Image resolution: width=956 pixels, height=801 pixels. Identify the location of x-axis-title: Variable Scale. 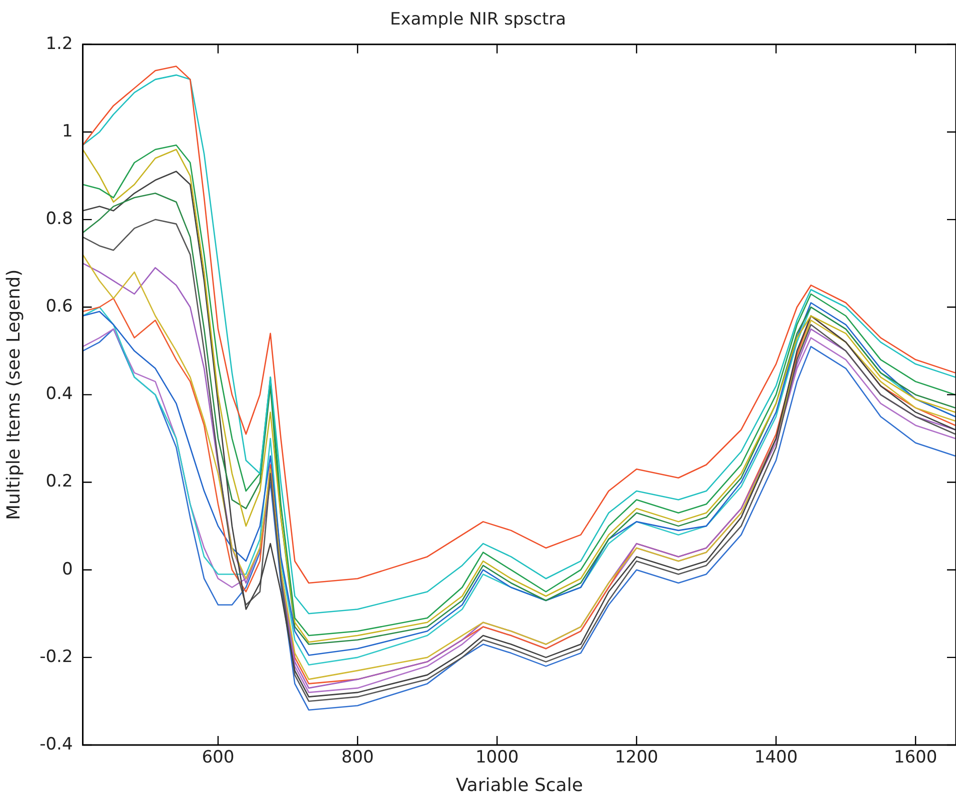
(519, 785).